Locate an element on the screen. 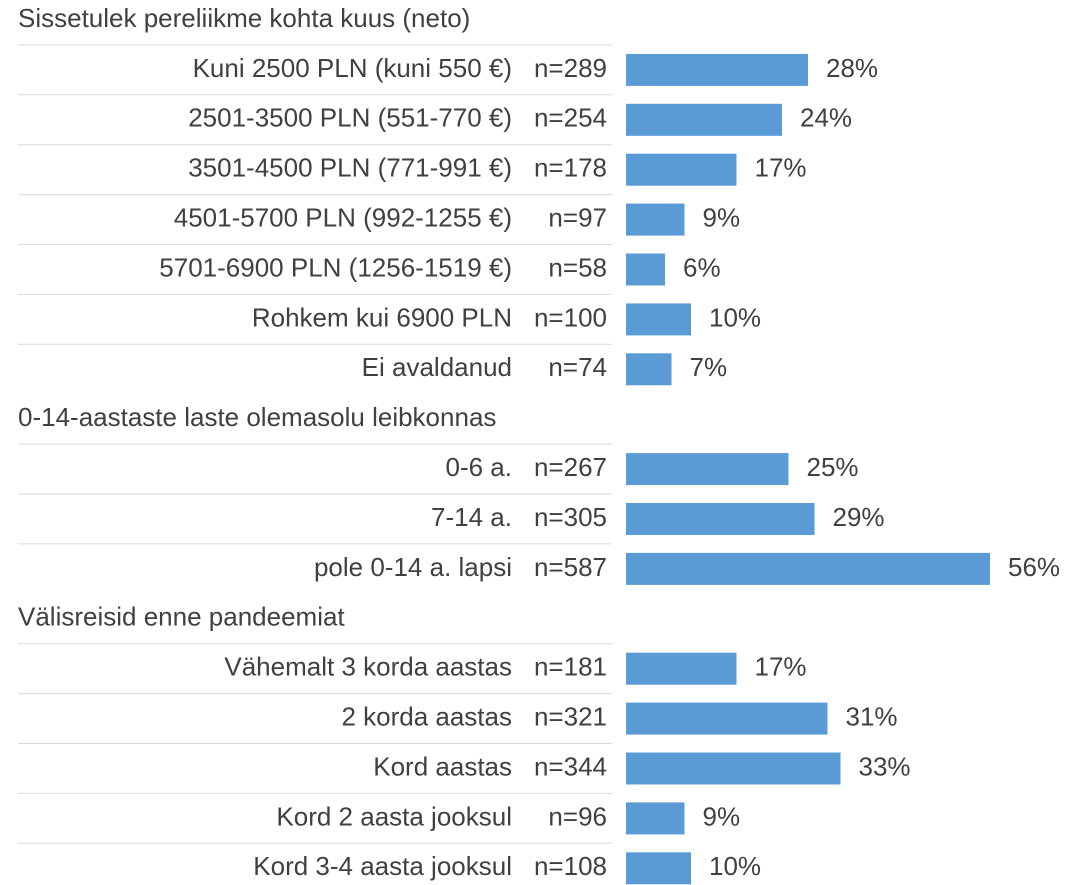  category-label: Kord aastas is located at coordinates (442, 766).